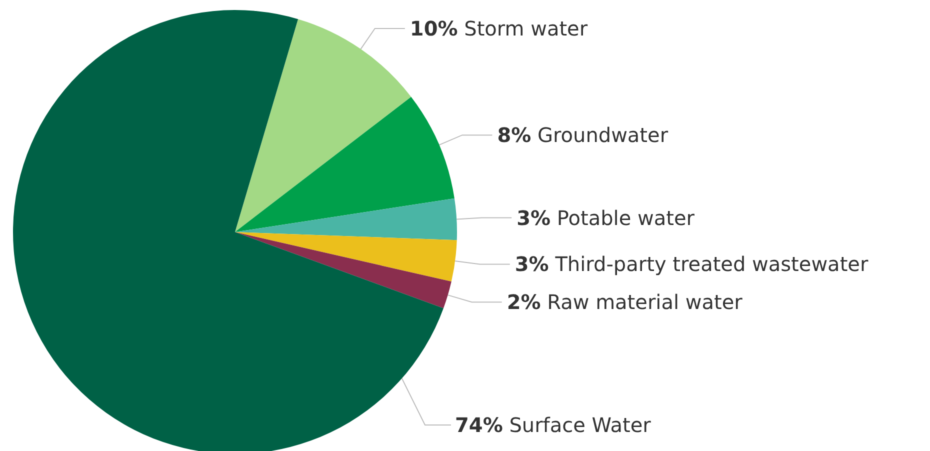  I want to click on data-label: 2%, so click(523, 302).